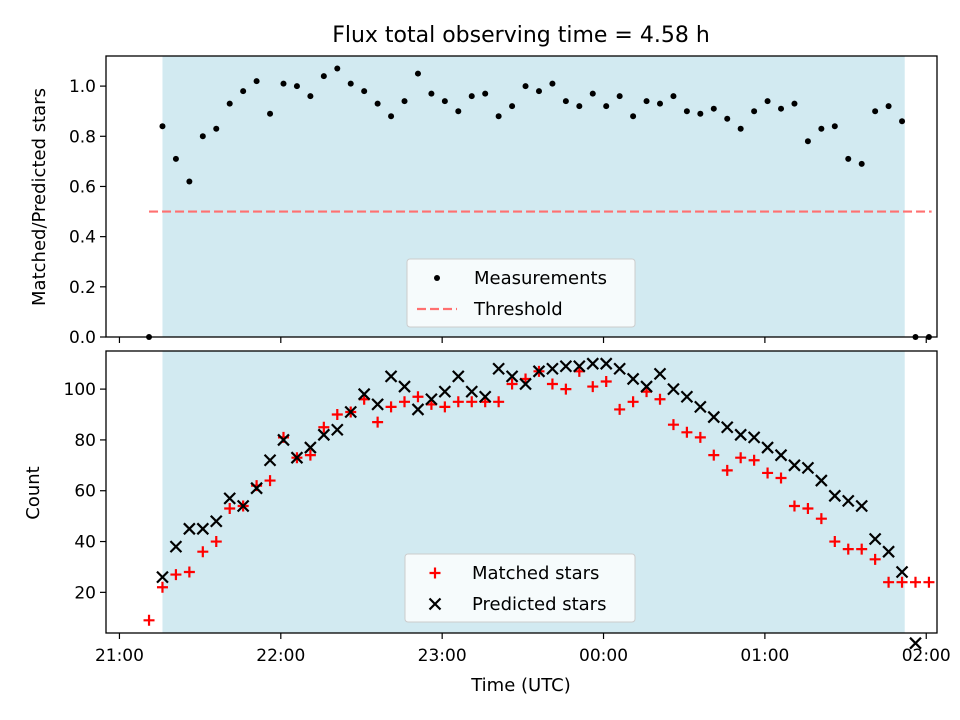 Image resolution: width=960 pixels, height=720 pixels. What do you see at coordinates (82, 87) in the screenshot?
I see `y-tick-label: 1.0` at bounding box center [82, 87].